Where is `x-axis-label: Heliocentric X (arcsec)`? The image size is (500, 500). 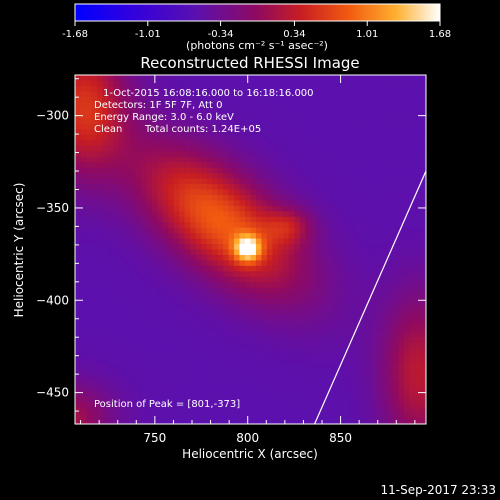 x-axis-label: Heliocentric X (arcsec) is located at coordinates (250, 454).